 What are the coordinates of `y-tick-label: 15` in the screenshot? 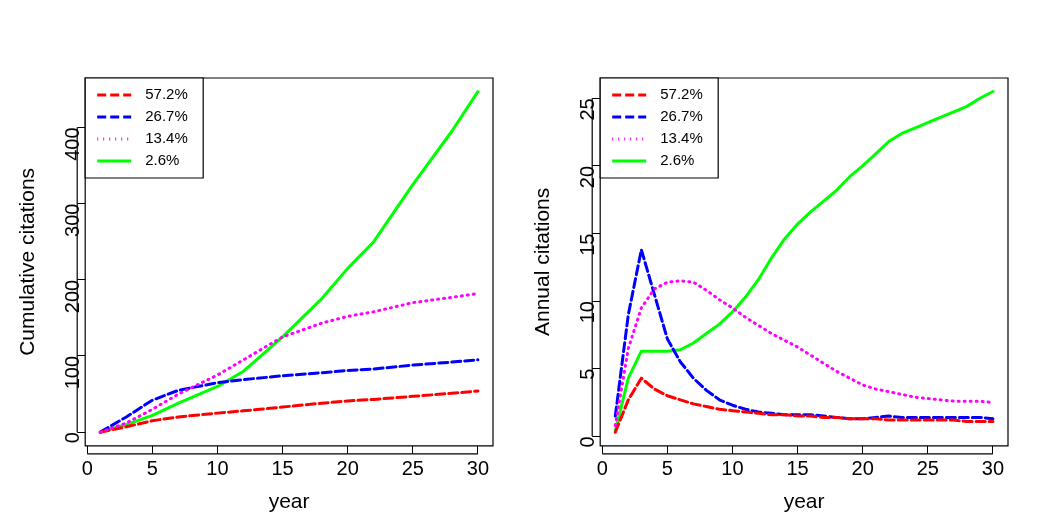 It's located at (586, 244).